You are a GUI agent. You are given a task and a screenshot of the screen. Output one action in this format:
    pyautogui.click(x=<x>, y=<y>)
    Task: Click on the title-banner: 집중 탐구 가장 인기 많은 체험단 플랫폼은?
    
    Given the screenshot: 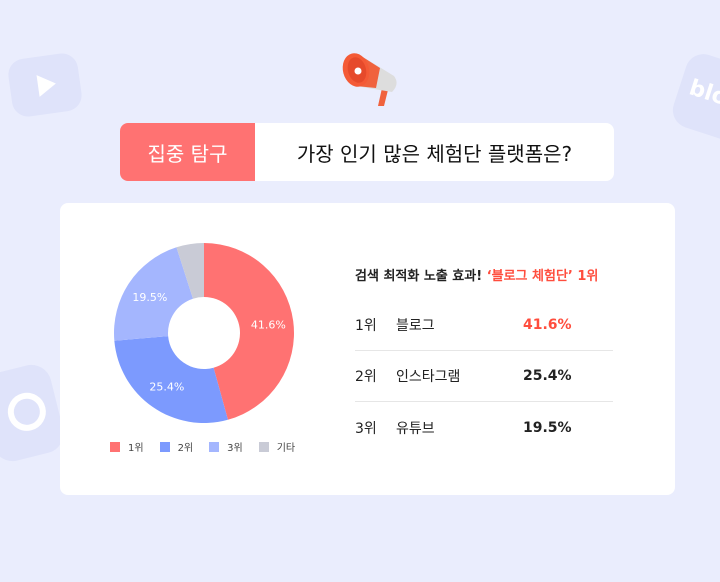 What is the action you would take?
    pyautogui.click(x=367, y=152)
    